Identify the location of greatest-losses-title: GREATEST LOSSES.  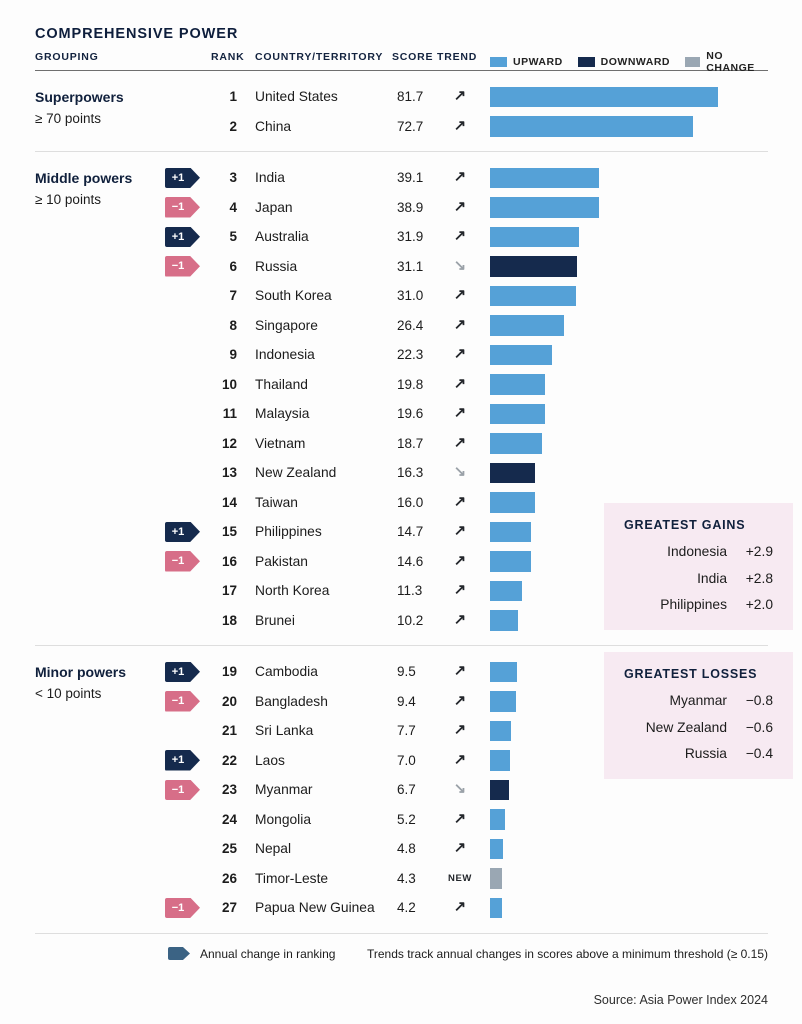
(691, 674).